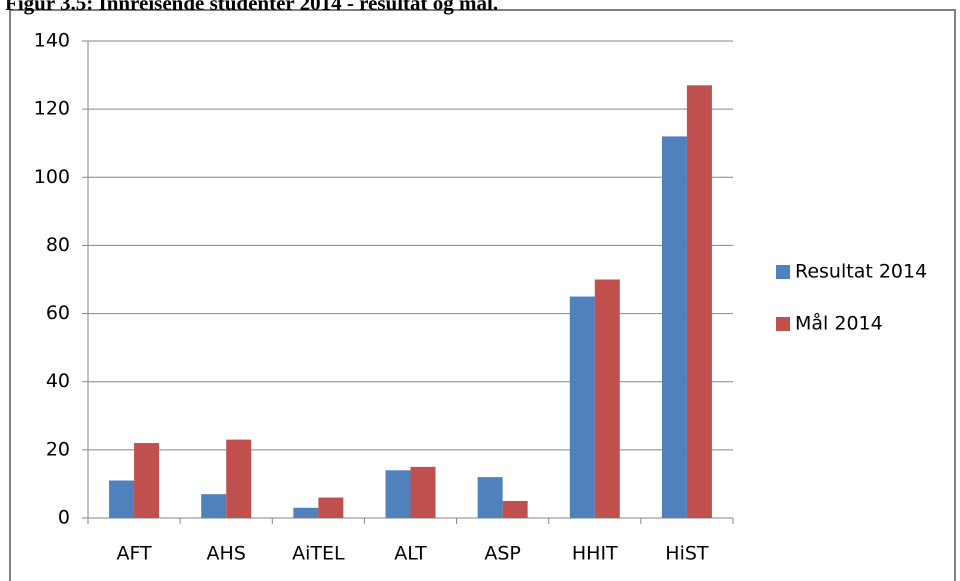  I want to click on x-tick-label: AiTEL, so click(318, 554).